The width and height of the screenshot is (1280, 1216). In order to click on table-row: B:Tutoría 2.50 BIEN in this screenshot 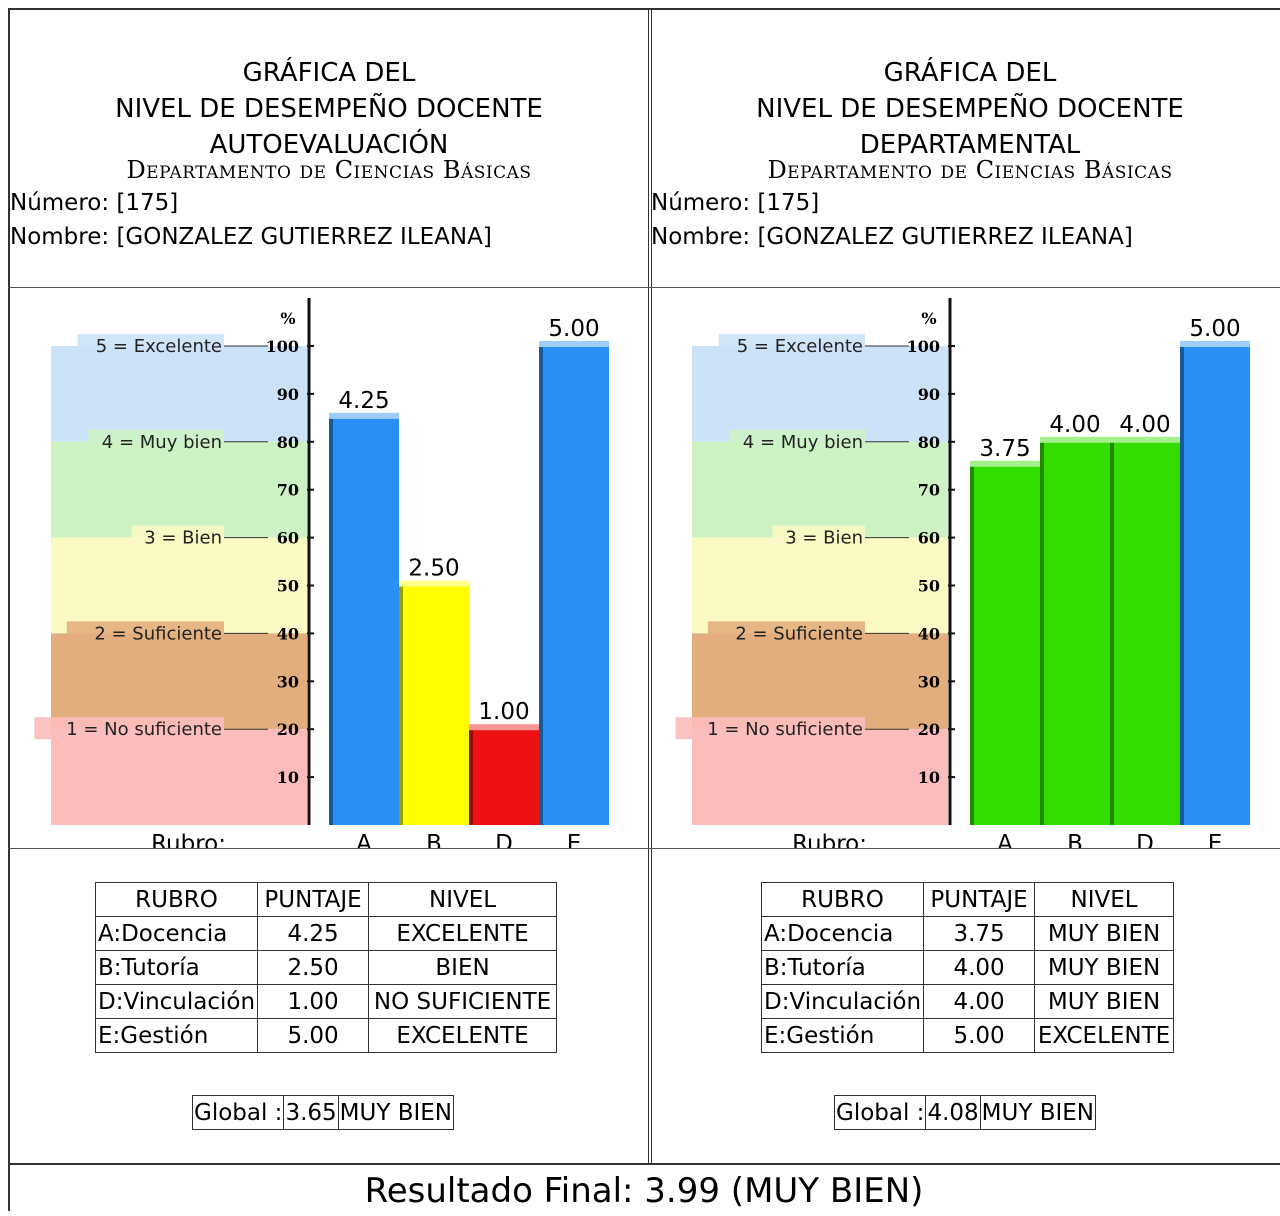, I will do `click(326, 967)`.